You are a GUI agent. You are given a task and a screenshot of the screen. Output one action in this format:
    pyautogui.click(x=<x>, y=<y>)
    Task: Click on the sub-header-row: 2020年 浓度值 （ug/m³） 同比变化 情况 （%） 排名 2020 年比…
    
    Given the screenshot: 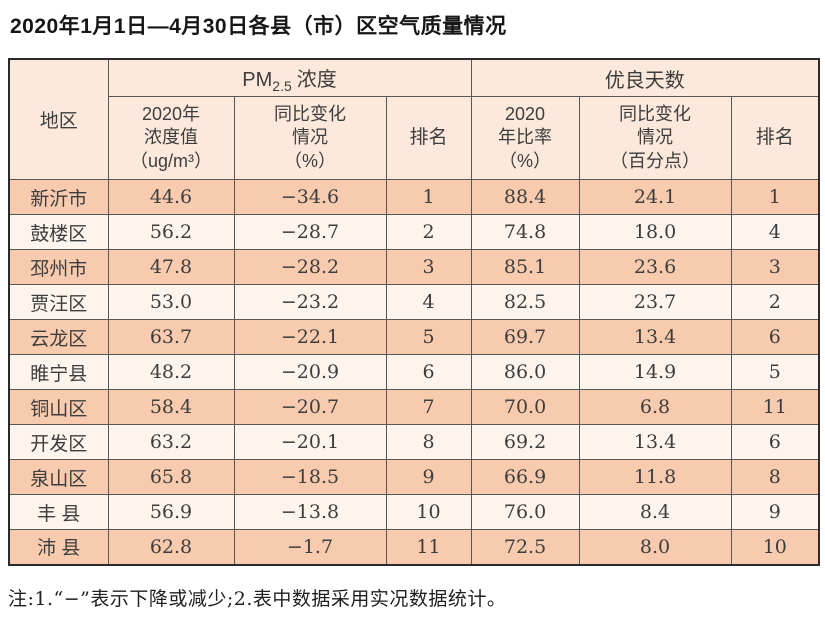 What is the action you would take?
    pyautogui.click(x=414, y=138)
    